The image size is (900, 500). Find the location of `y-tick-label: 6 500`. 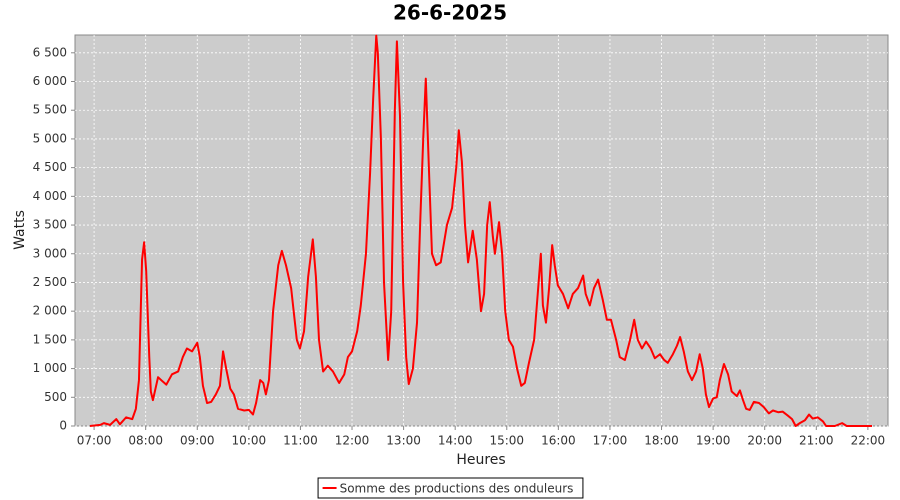

y-tick-label: 6 500 is located at coordinates (50, 52).